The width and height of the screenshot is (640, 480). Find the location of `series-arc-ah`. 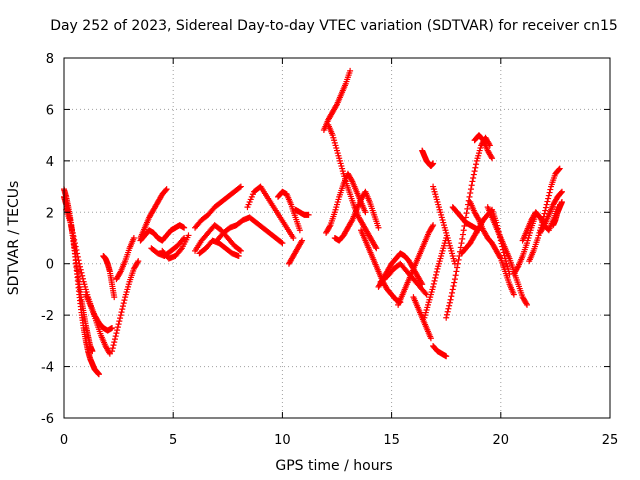

series-arc-ah is located at coordinates (483, 147).